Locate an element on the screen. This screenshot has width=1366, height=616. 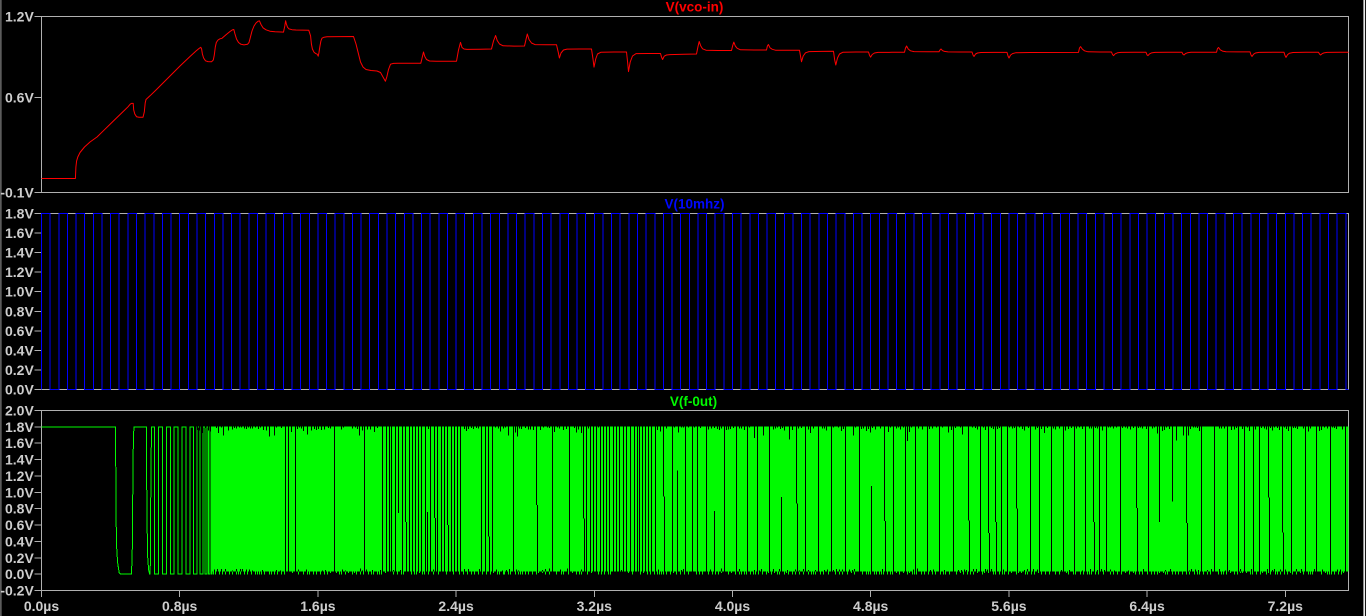
svg-text: 4.0µs is located at coordinates (733, 606).